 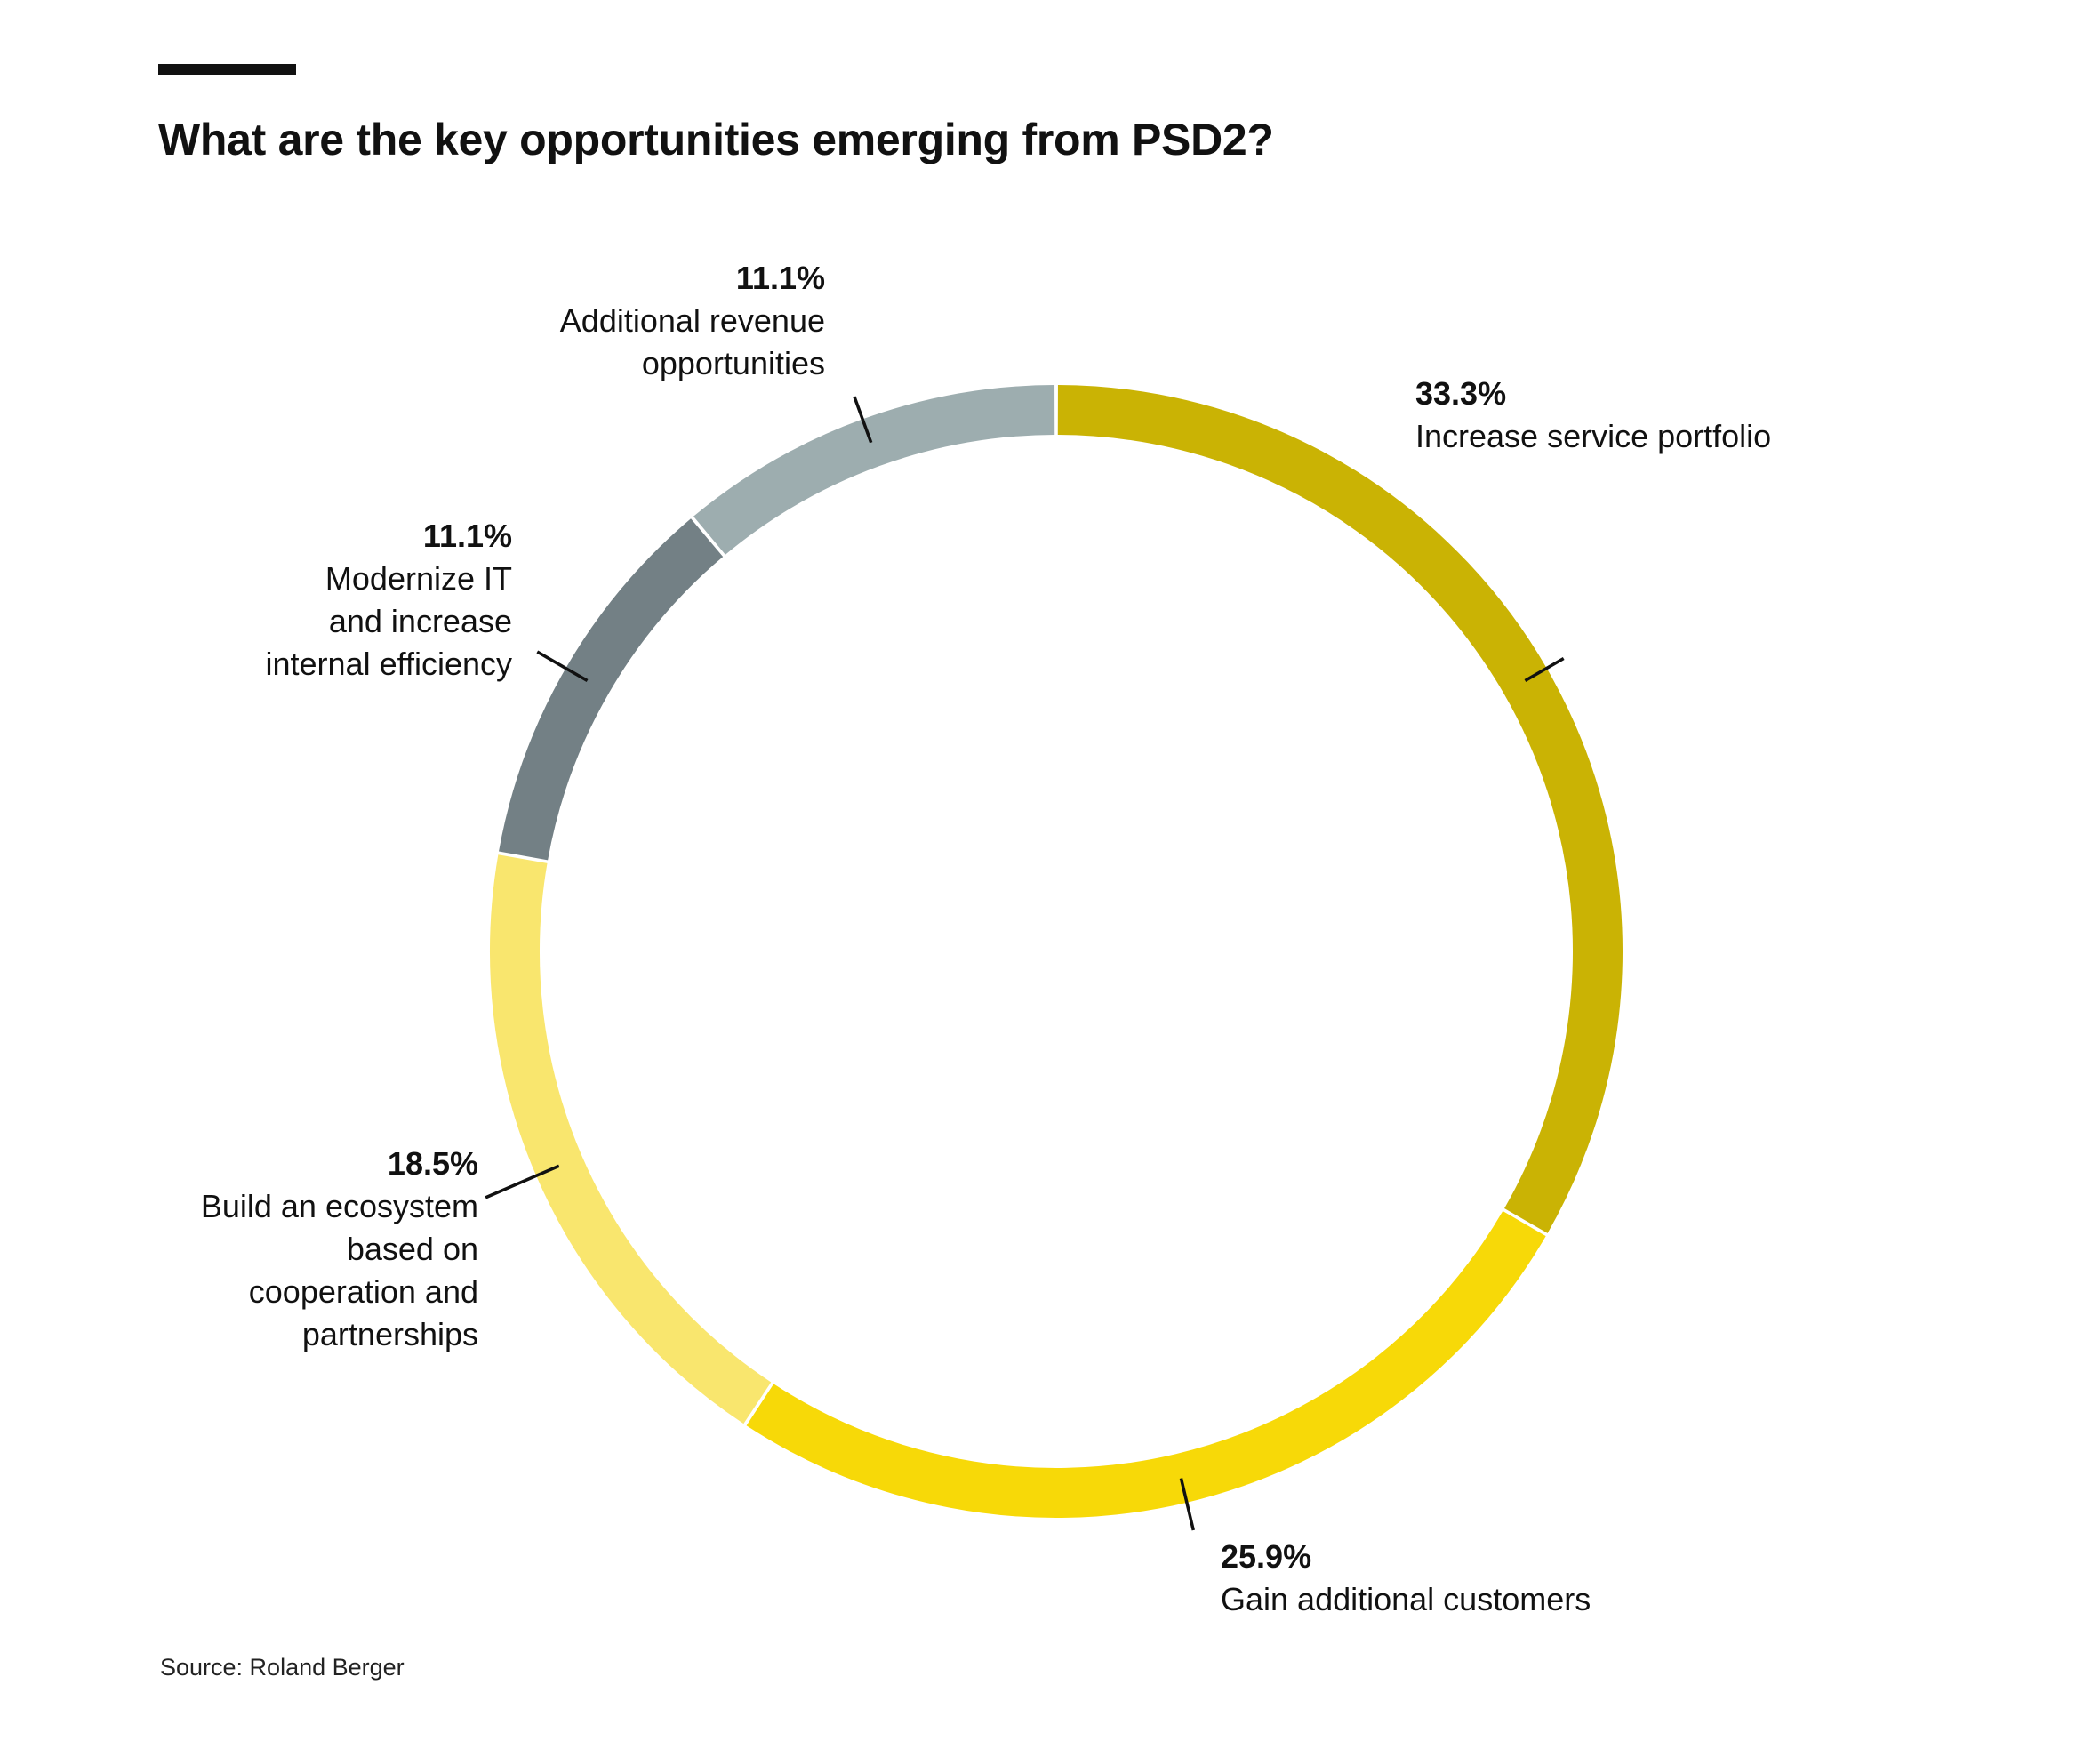 I want to click on slice-category-label-5-line-1: Additional revenue, so click(x=692, y=320).